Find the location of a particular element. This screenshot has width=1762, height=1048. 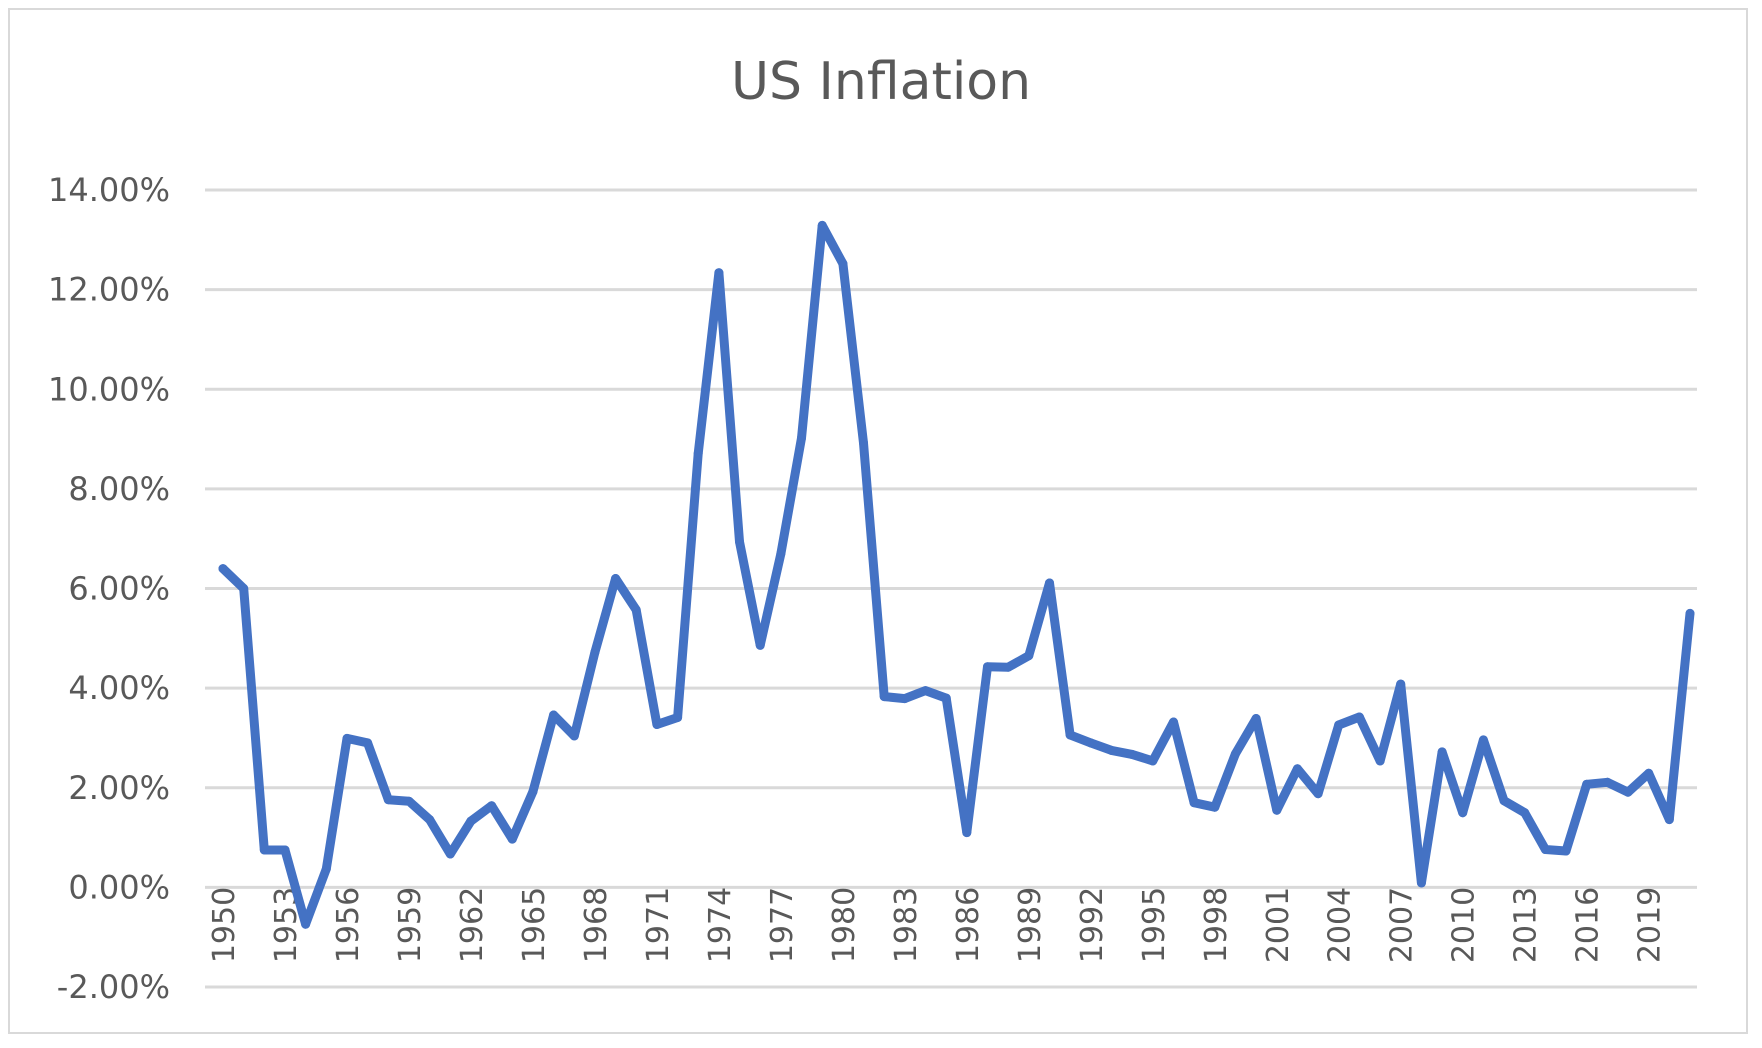

y-tick-label: 14.00% is located at coordinates (109, 190).